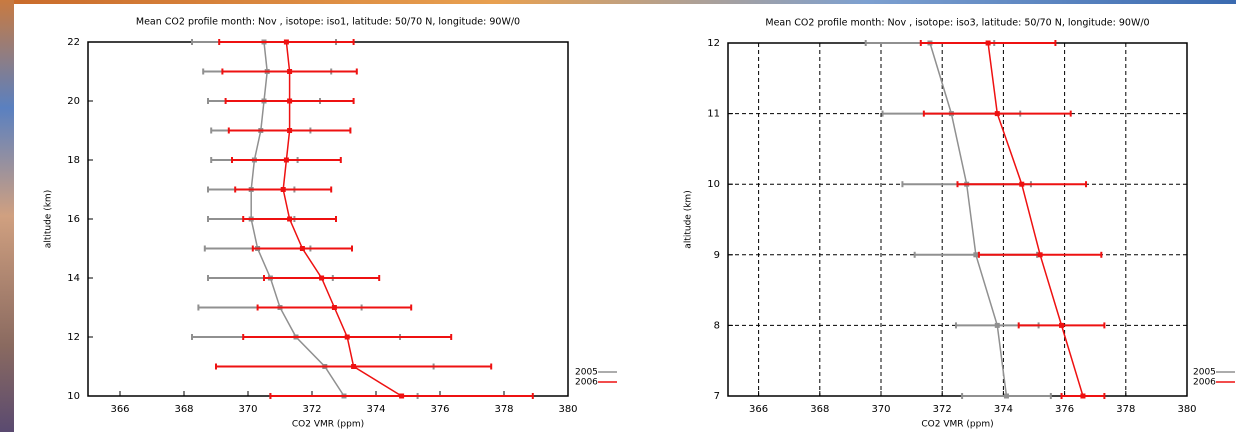  What do you see at coordinates (713, 114) in the screenshot?
I see `y-tick-label: 11` at bounding box center [713, 114].